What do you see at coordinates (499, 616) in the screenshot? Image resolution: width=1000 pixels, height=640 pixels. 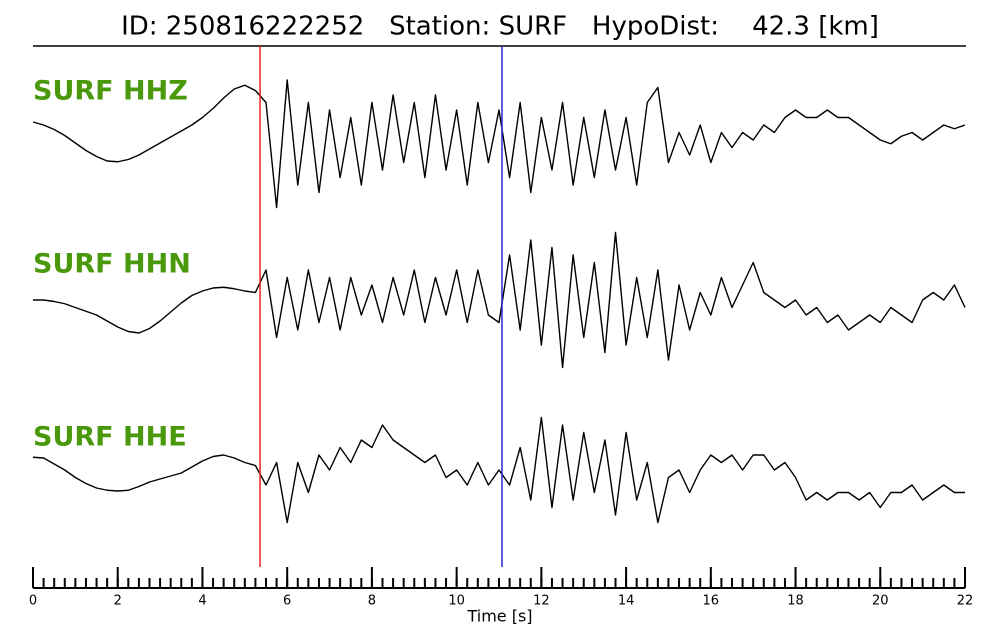 I see `x-axis-label: Time [s]` at bounding box center [499, 616].